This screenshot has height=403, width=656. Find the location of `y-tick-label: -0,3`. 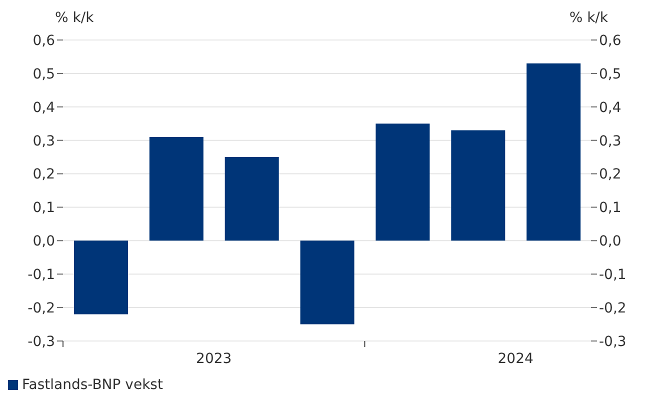

y-tick-label: -0,3 is located at coordinates (41, 342).